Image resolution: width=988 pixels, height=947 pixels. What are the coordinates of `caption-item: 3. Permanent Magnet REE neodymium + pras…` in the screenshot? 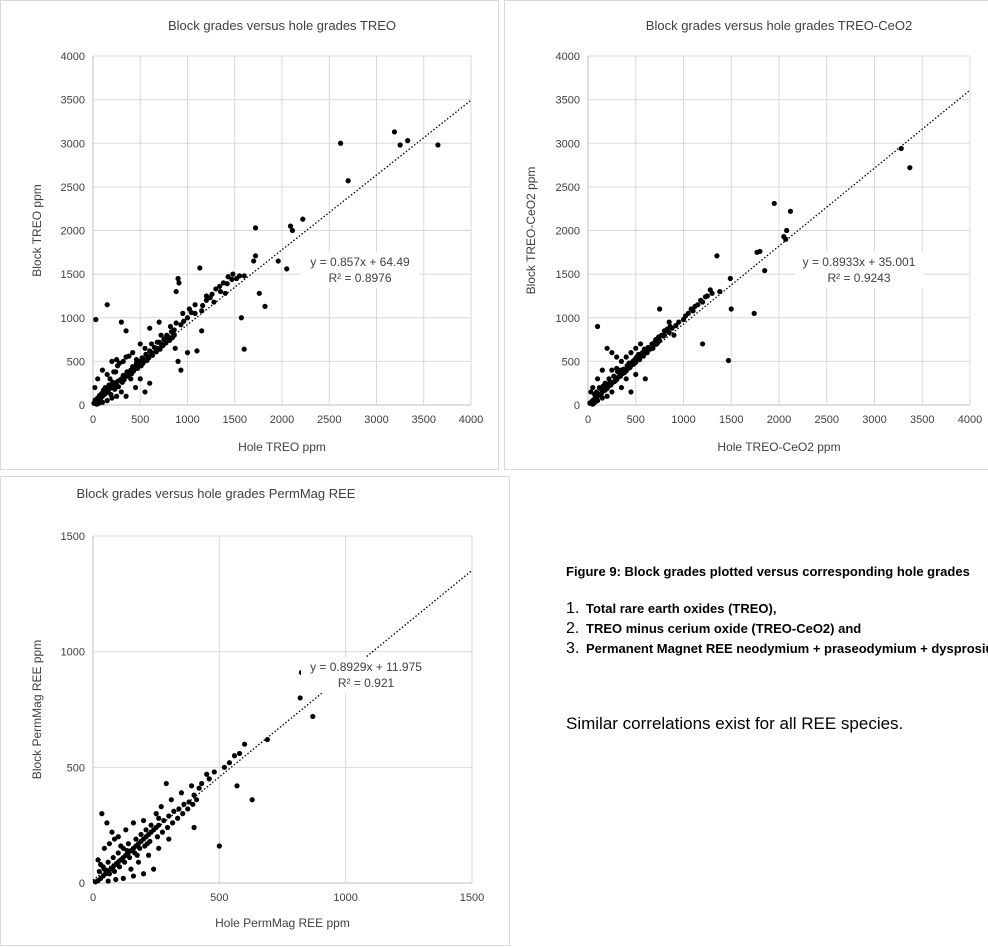 It's located at (777, 648).